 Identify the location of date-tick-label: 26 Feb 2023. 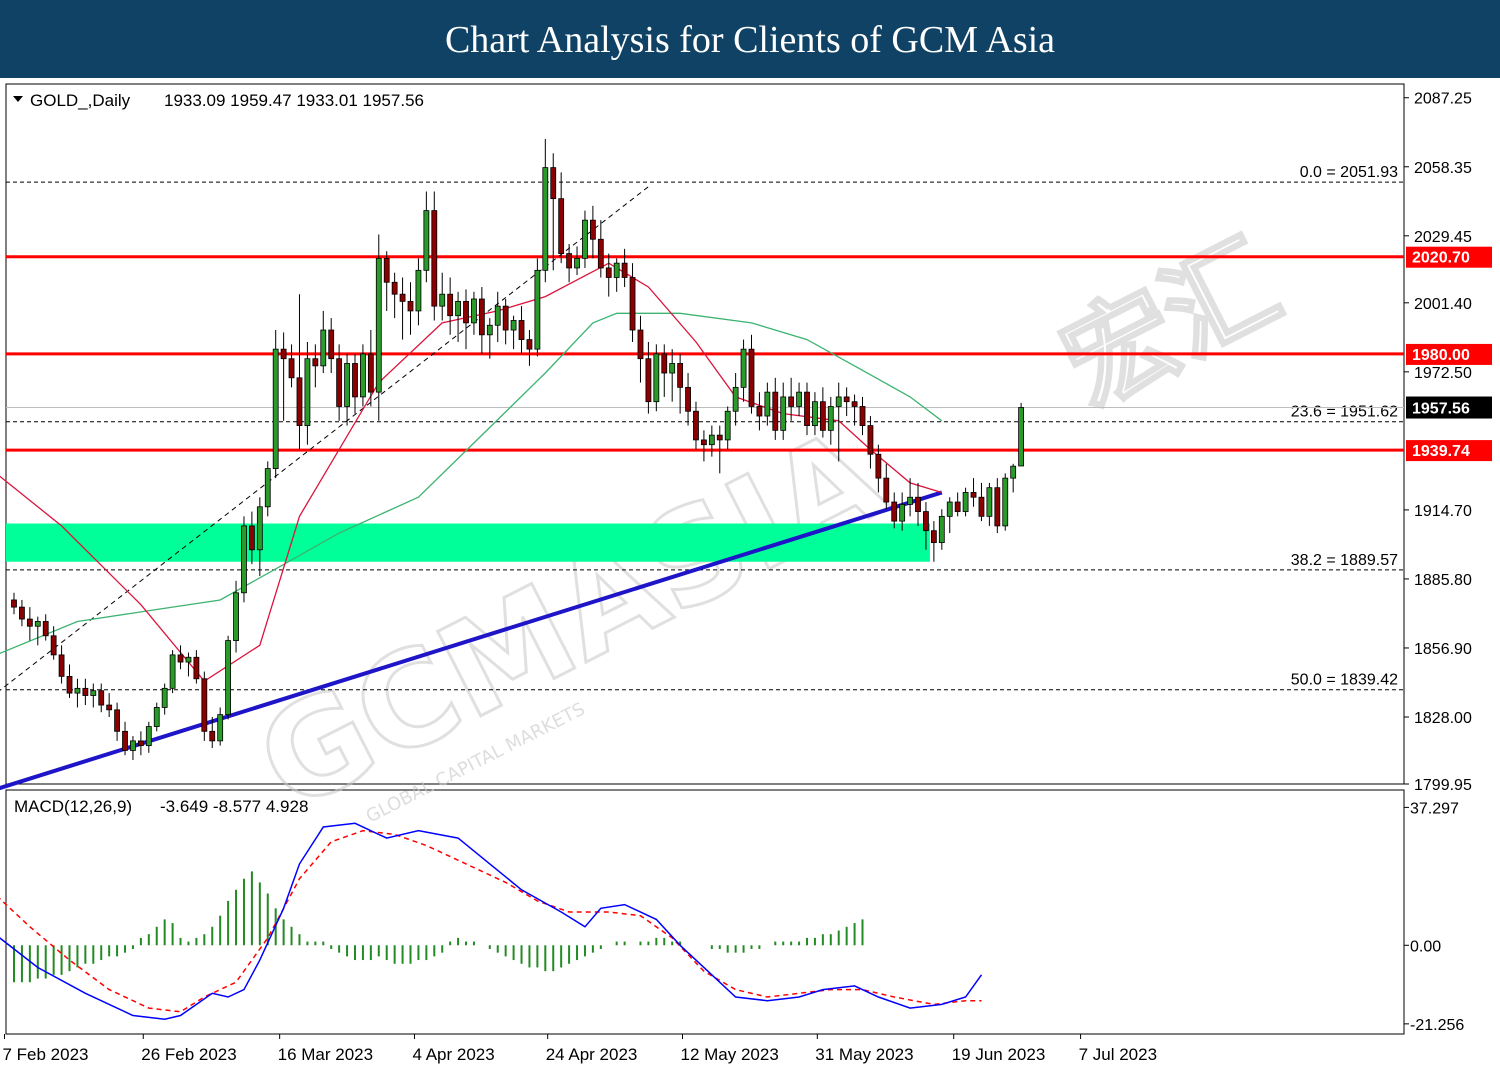
(188, 1054).